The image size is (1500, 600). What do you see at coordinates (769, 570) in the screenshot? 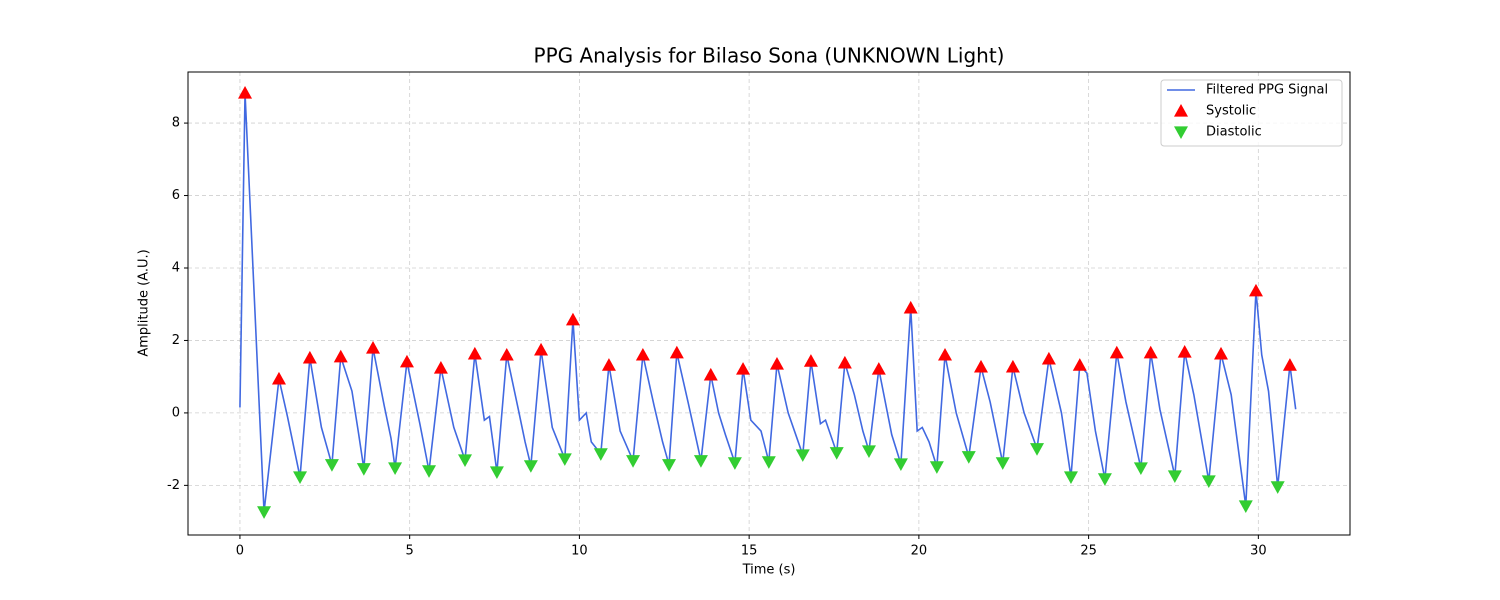
I see `x-axis-label: Time (s)` at bounding box center [769, 570].